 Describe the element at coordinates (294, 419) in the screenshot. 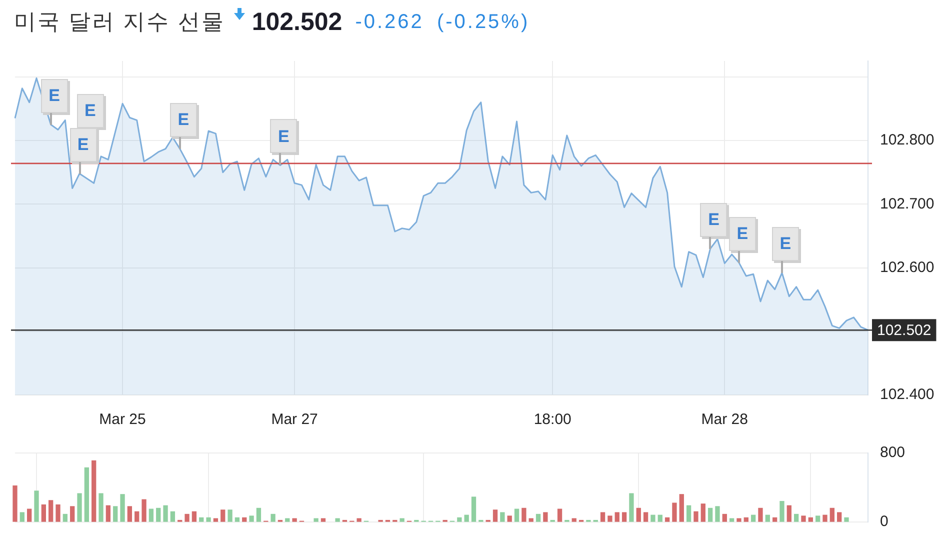

I see `x-tick-label: Mar 27` at that location.